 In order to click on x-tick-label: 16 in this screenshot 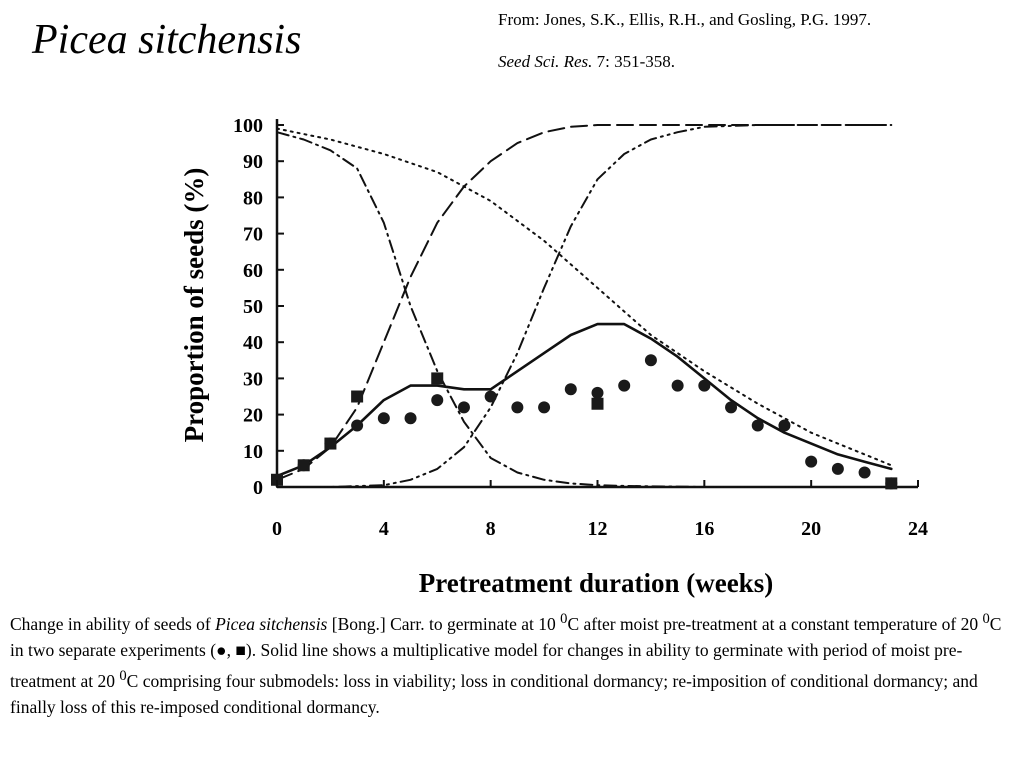, I will do `click(704, 529)`.